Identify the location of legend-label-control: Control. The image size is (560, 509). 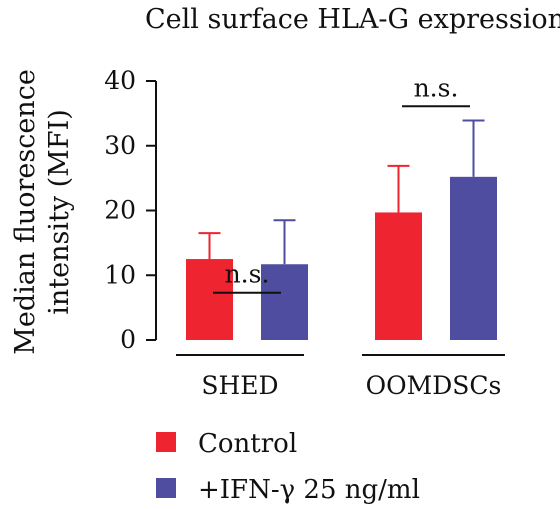
(247, 444).